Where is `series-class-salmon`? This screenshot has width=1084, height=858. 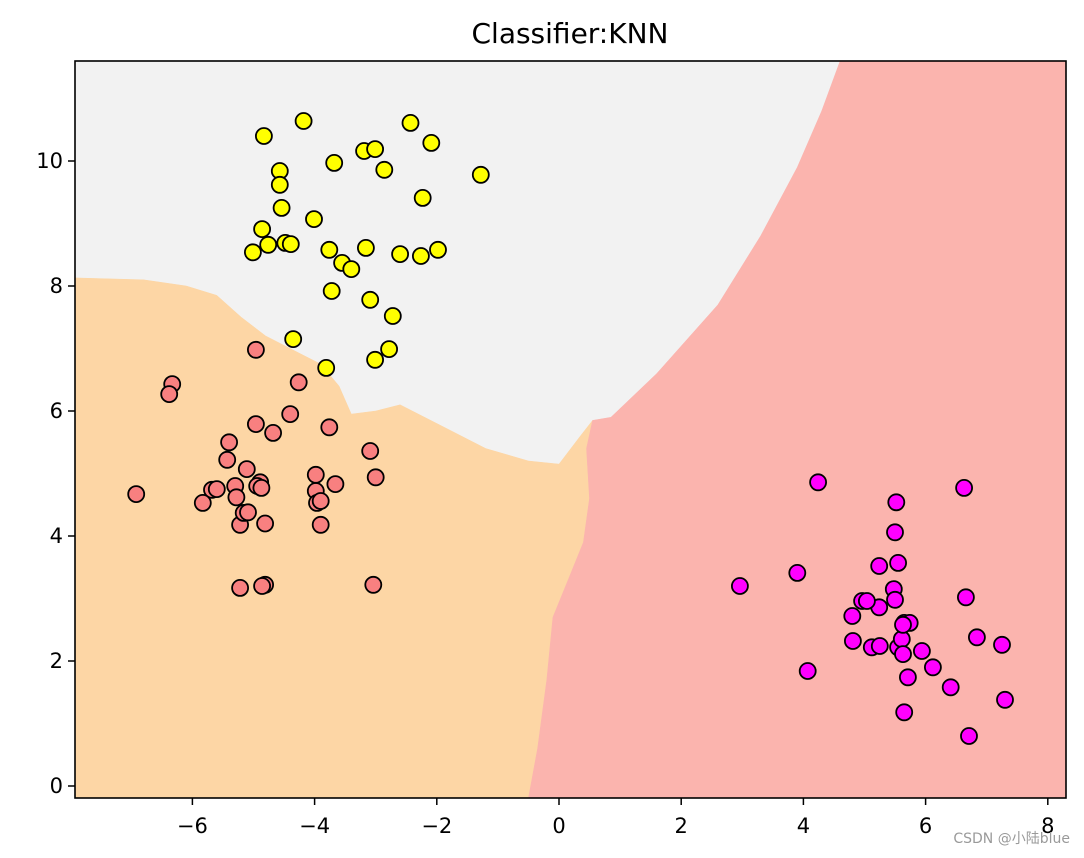 series-class-salmon is located at coordinates (256, 468).